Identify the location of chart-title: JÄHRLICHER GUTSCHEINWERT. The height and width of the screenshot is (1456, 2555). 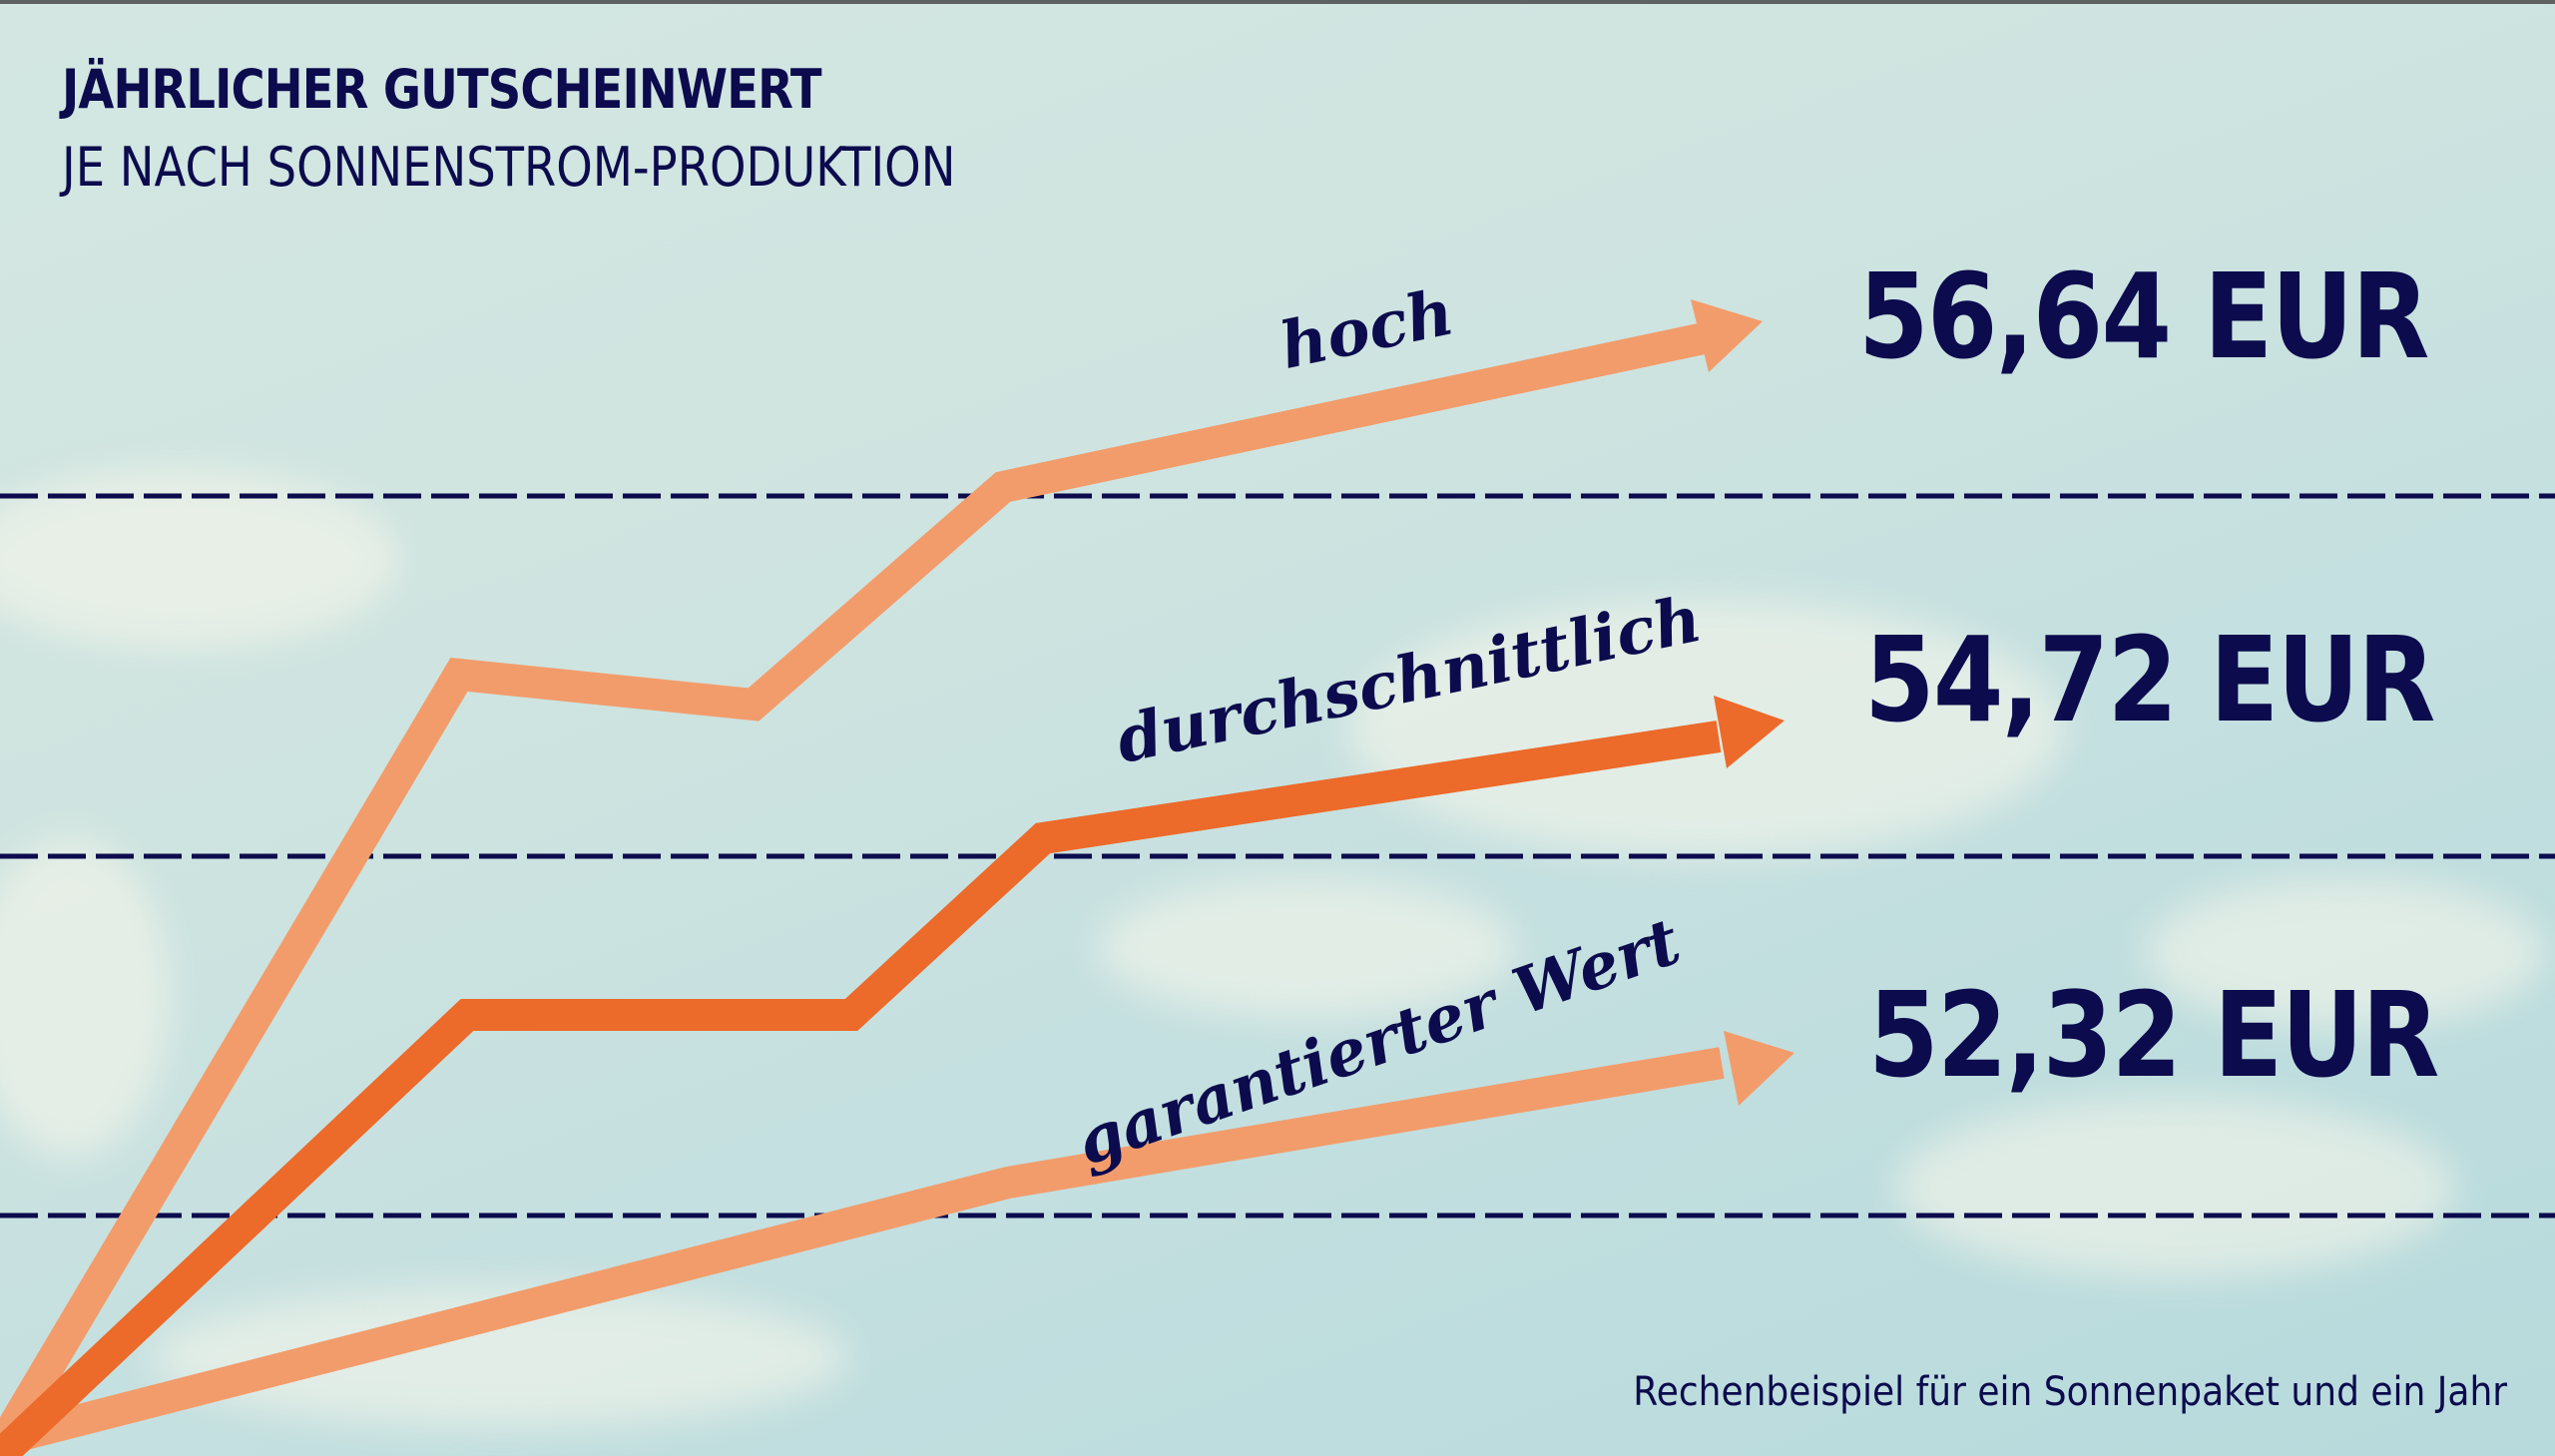
(442, 89).